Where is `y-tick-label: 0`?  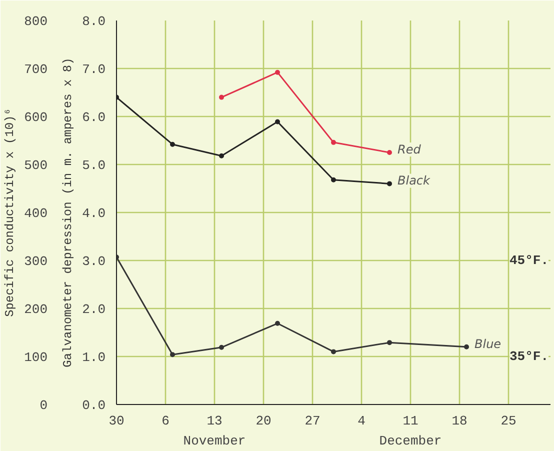
y-tick-label: 0 is located at coordinates (44, 405).